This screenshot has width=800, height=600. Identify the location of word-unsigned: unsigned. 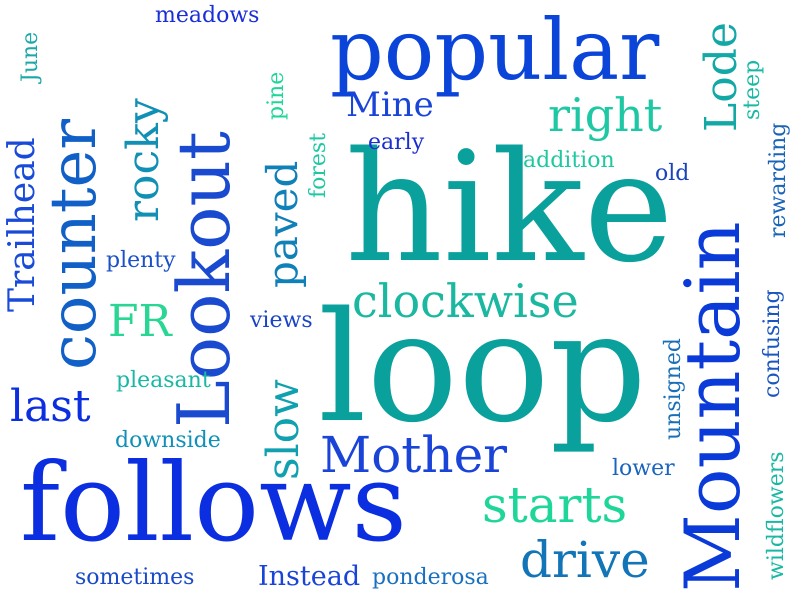
(673, 388).